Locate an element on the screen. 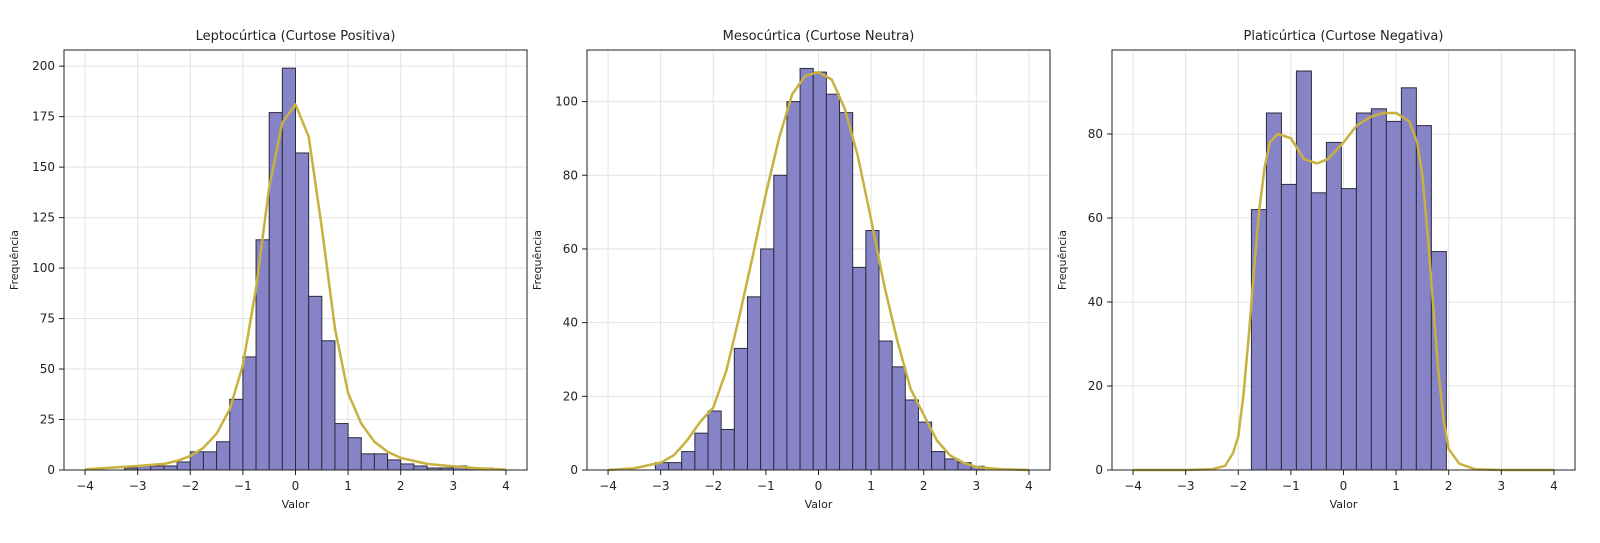 The width and height of the screenshot is (1600, 543). y-tick-label: 150 is located at coordinates (43, 167).